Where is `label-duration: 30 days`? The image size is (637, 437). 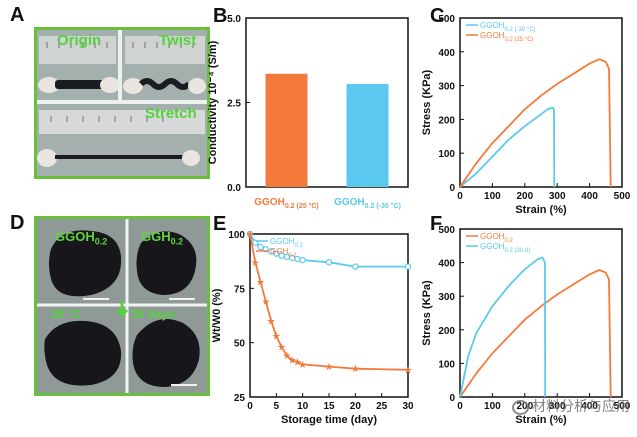 label-duration: 30 days is located at coordinates (153, 314).